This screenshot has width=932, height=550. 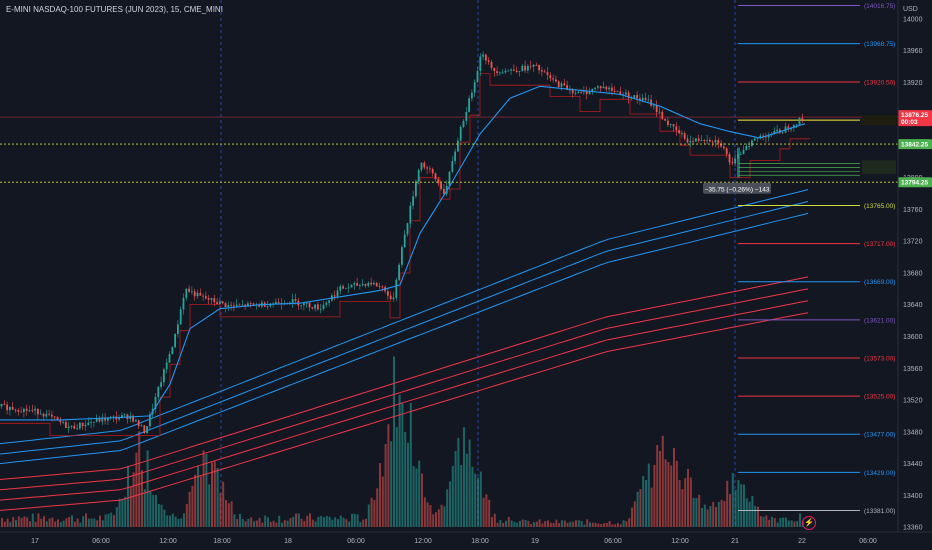 What do you see at coordinates (879, 6) in the screenshot?
I see `level-label: (14016.75)` at bounding box center [879, 6].